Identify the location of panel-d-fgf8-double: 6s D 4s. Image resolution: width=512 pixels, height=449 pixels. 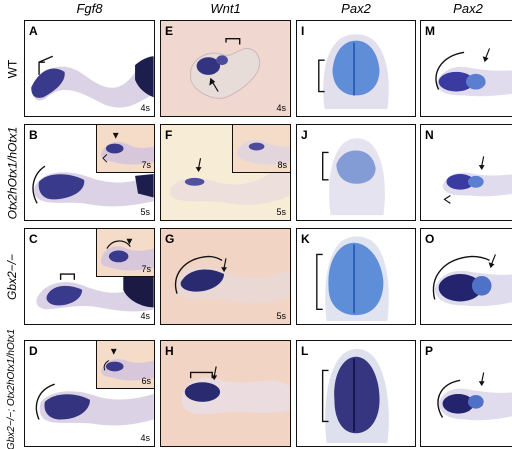
(89, 393).